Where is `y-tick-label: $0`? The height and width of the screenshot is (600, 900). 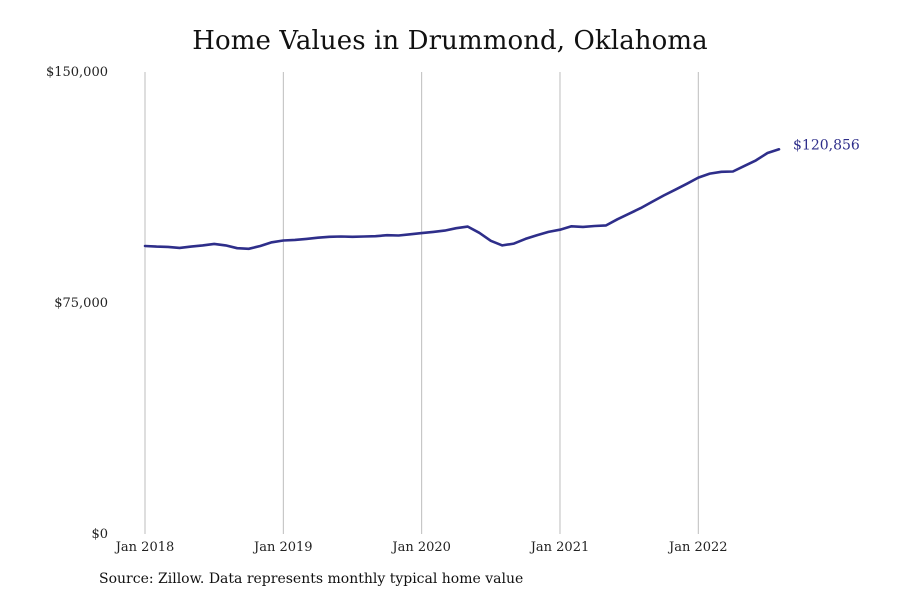 y-tick-label: $0 is located at coordinates (99, 534).